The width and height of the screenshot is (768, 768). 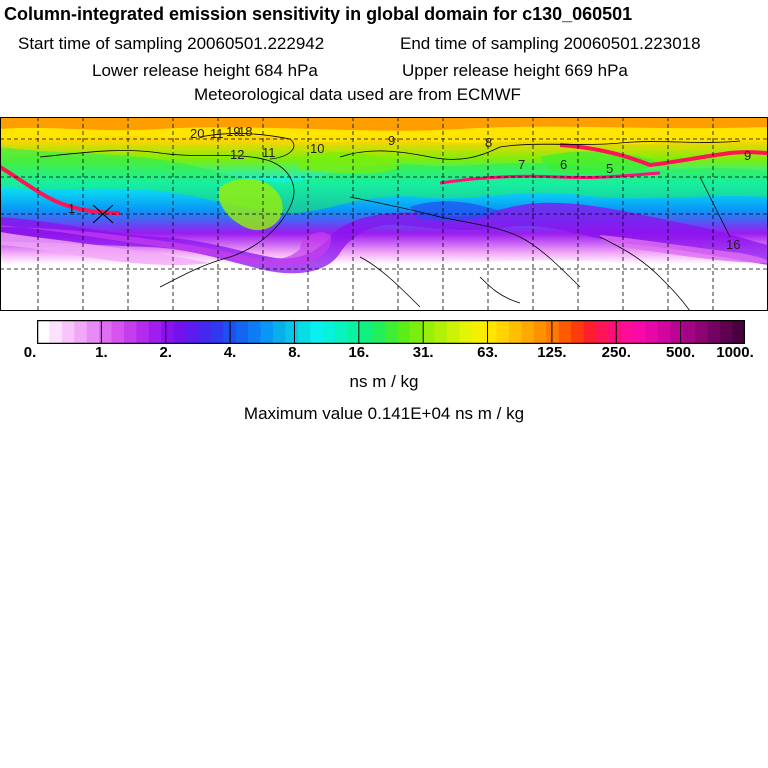 I want to click on end-time-label: End time of sampling 20060501.223018, so click(x=550, y=43).